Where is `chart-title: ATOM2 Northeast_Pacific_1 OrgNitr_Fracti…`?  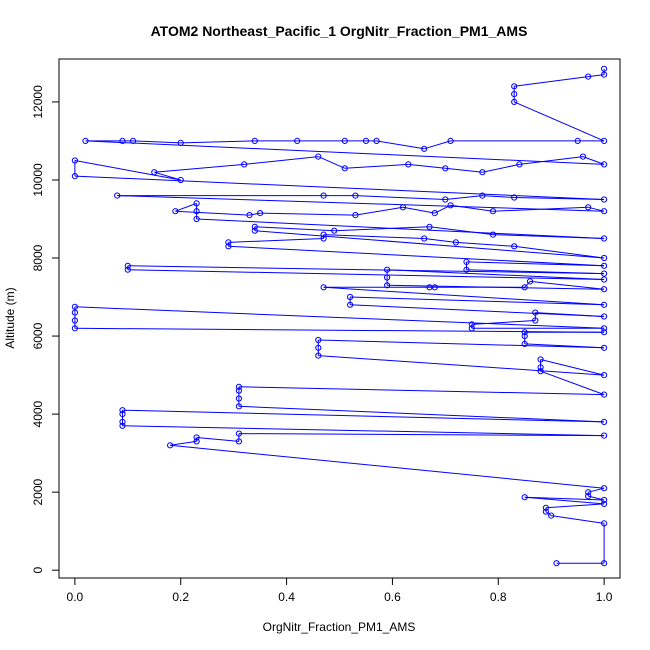
chart-title: ATOM2 Northeast_Pacific_1 OrgNitr_Fracti… is located at coordinates (339, 31).